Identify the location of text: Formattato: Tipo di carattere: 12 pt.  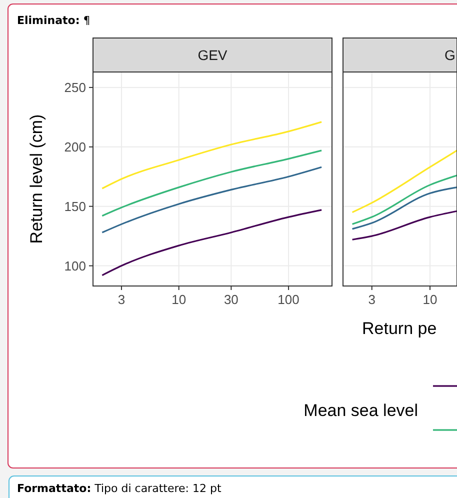
(119, 488).